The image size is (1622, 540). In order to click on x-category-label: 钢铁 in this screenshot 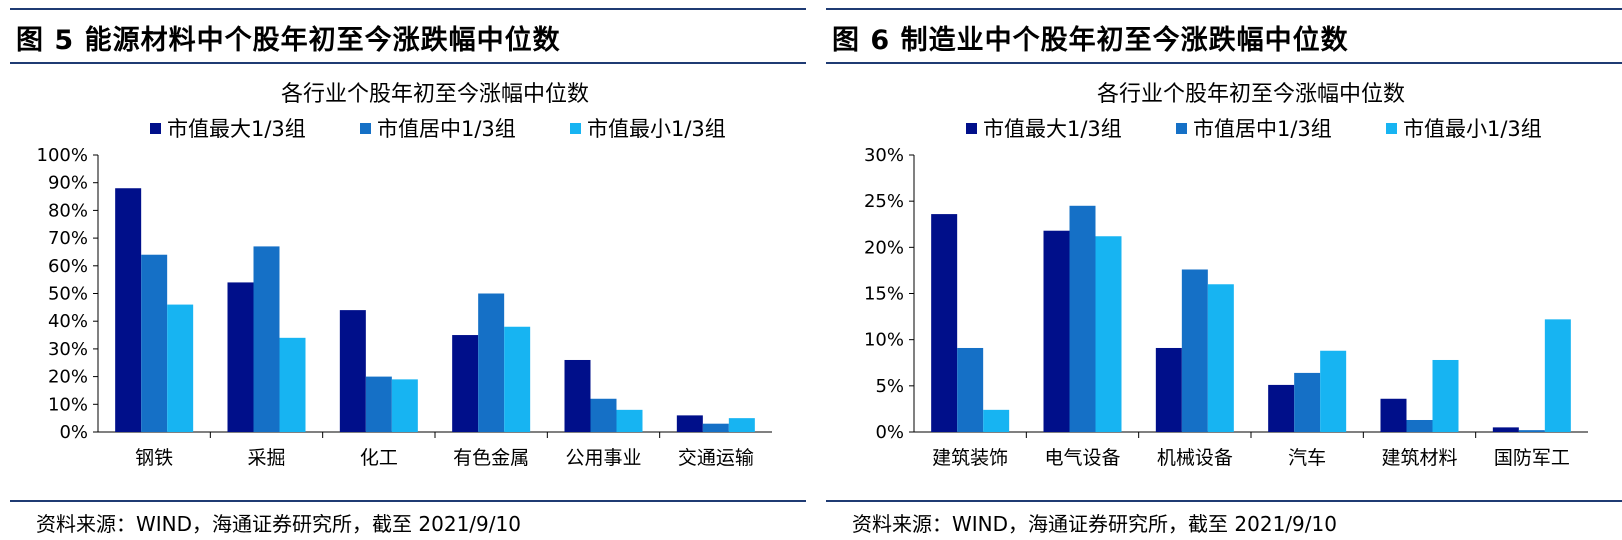, I will do `click(154, 458)`.